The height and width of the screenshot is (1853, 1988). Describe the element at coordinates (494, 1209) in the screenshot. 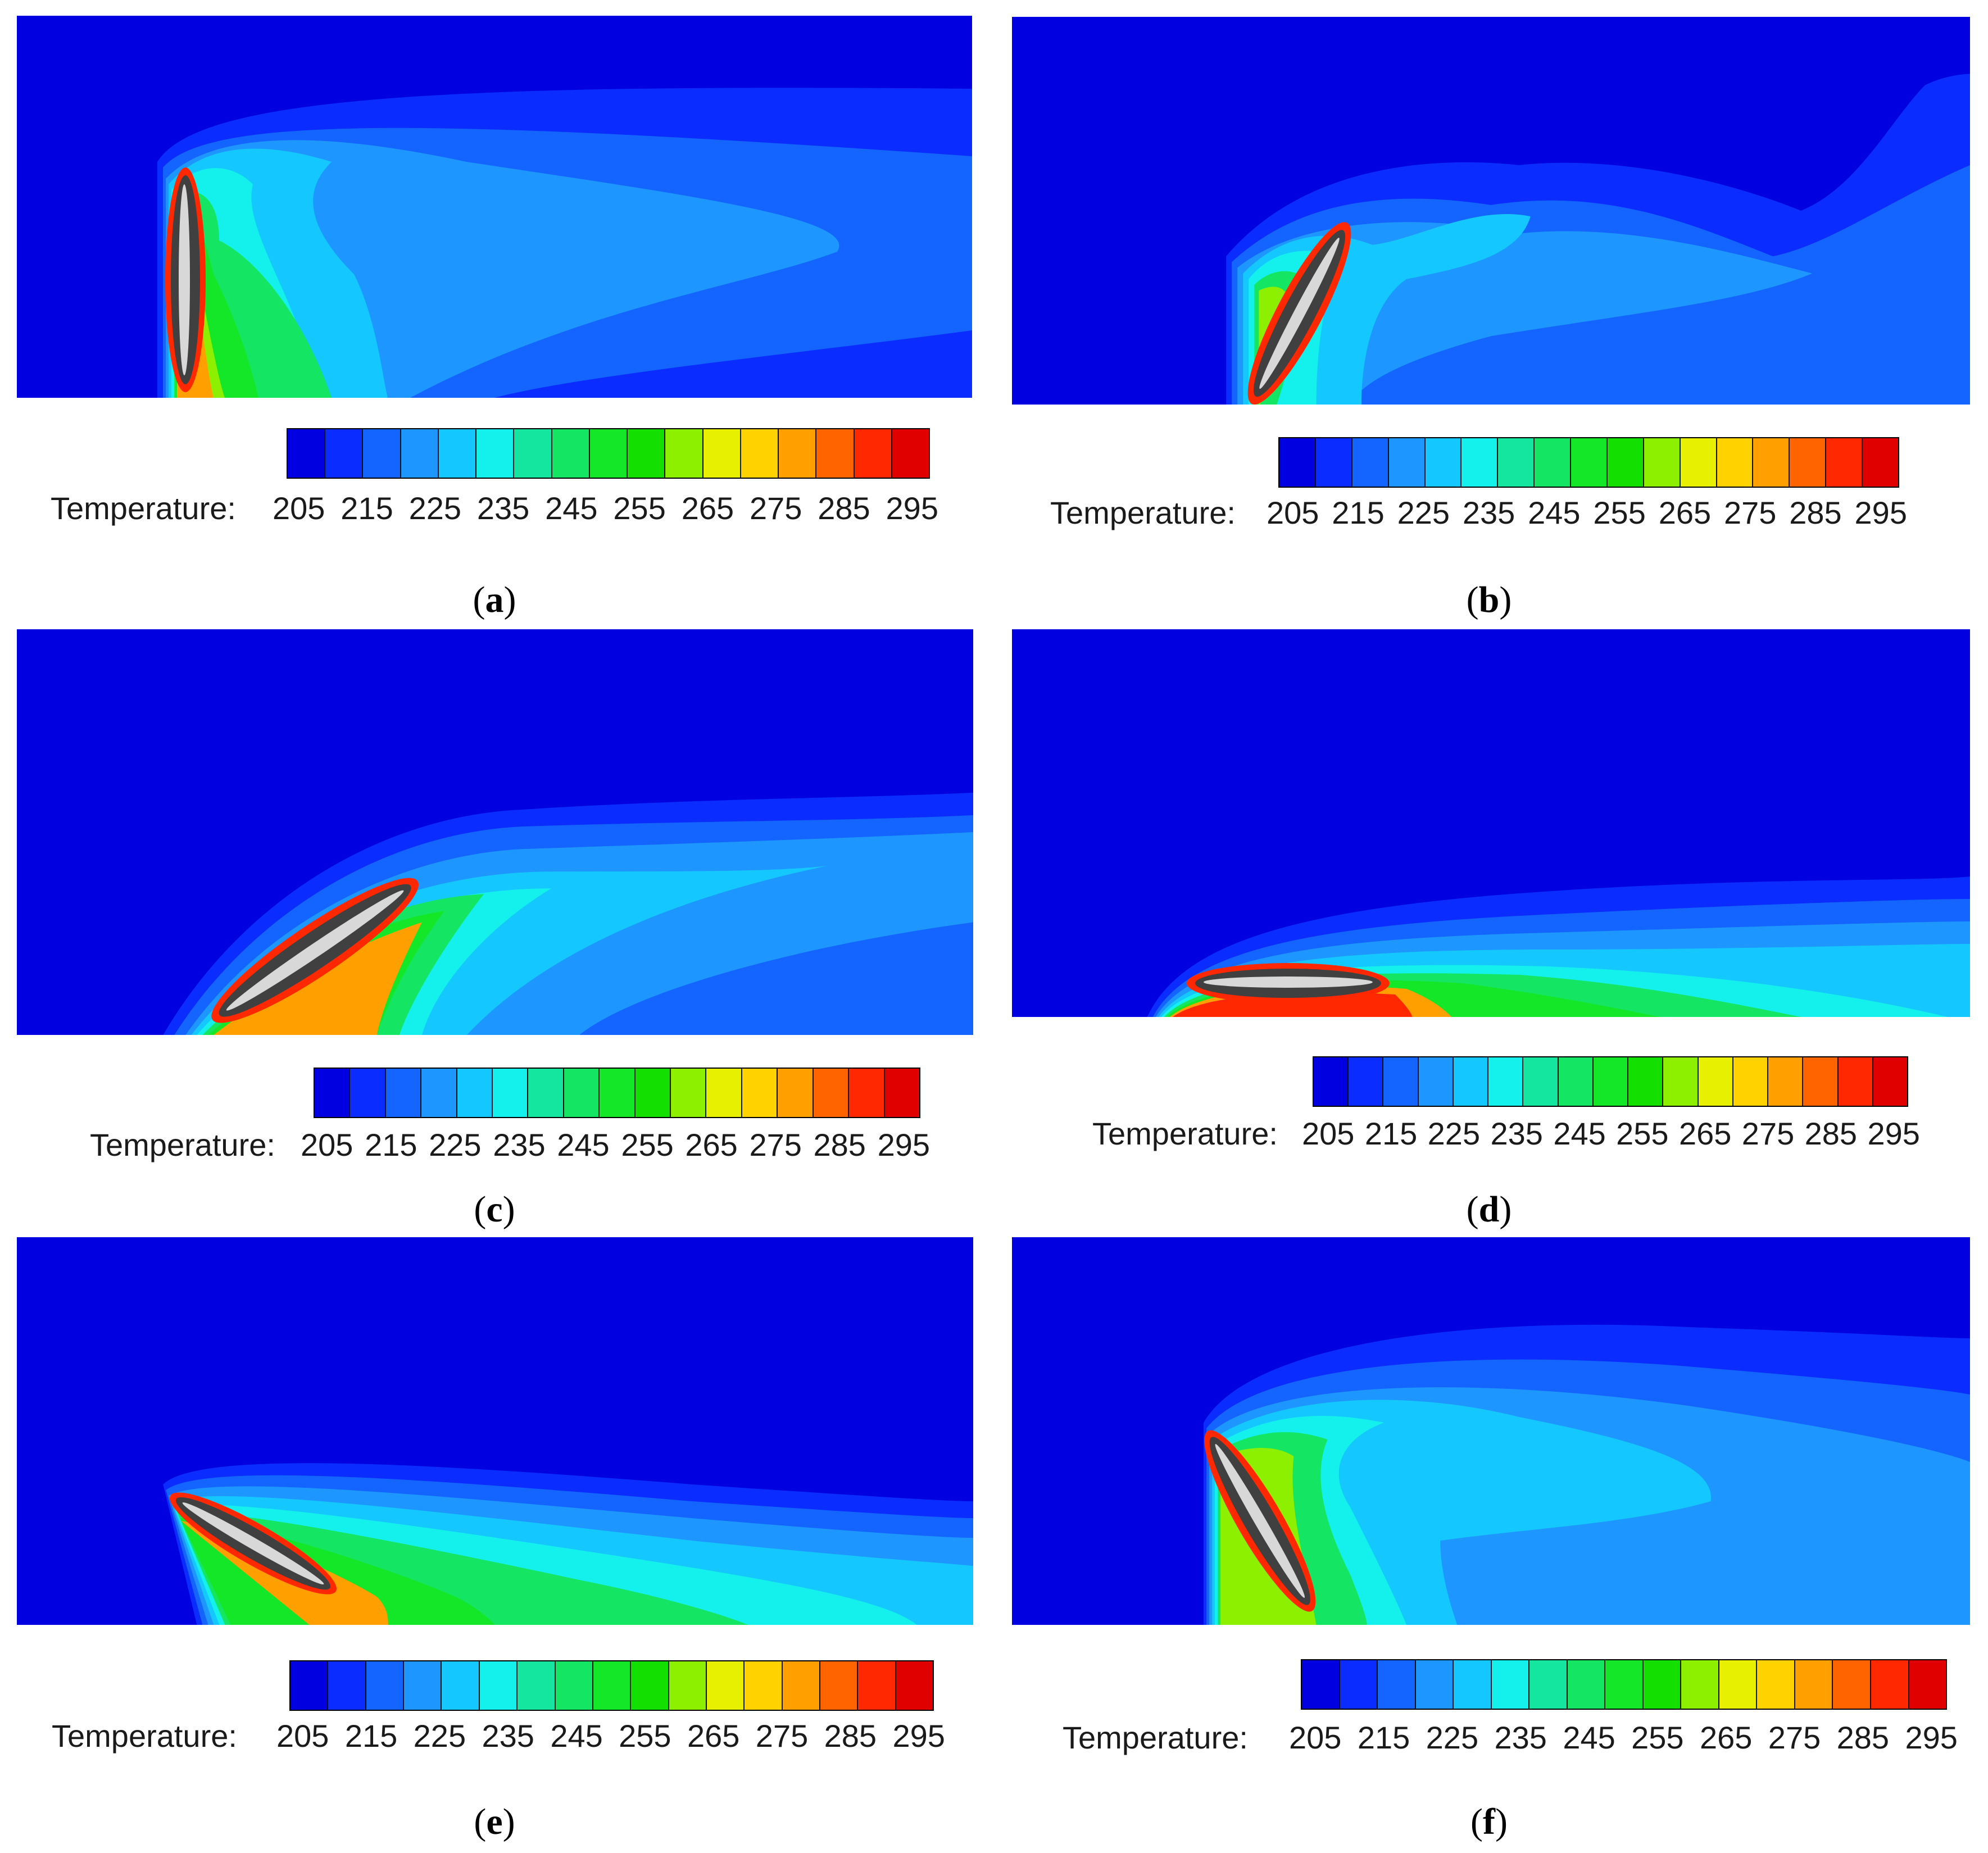

I see `caption-c: (c)` at that location.